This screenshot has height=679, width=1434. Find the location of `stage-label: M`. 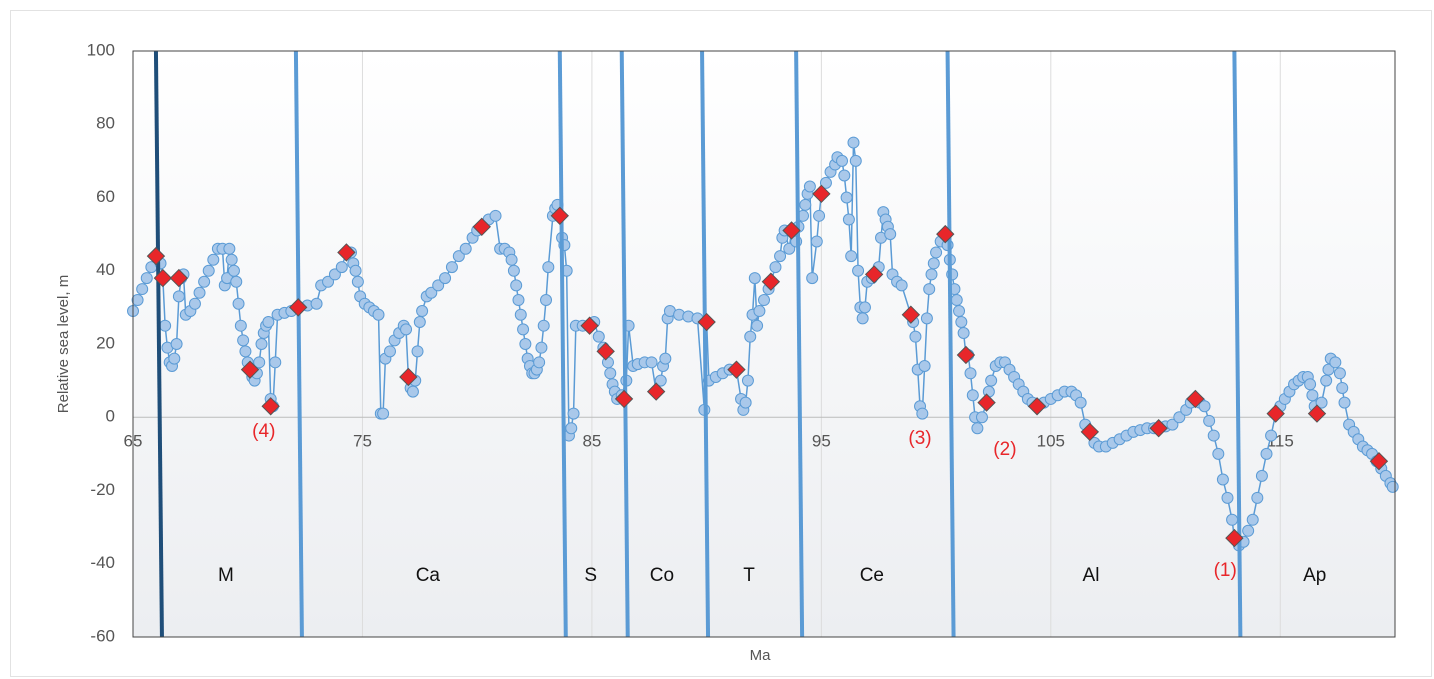

stage-label: M is located at coordinates (226, 575).